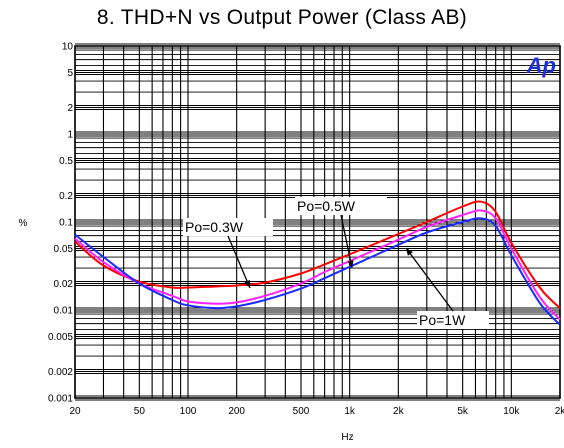  What do you see at coordinates (214, 227) in the screenshot?
I see `annotation-label: Po=0.3W` at bounding box center [214, 227].